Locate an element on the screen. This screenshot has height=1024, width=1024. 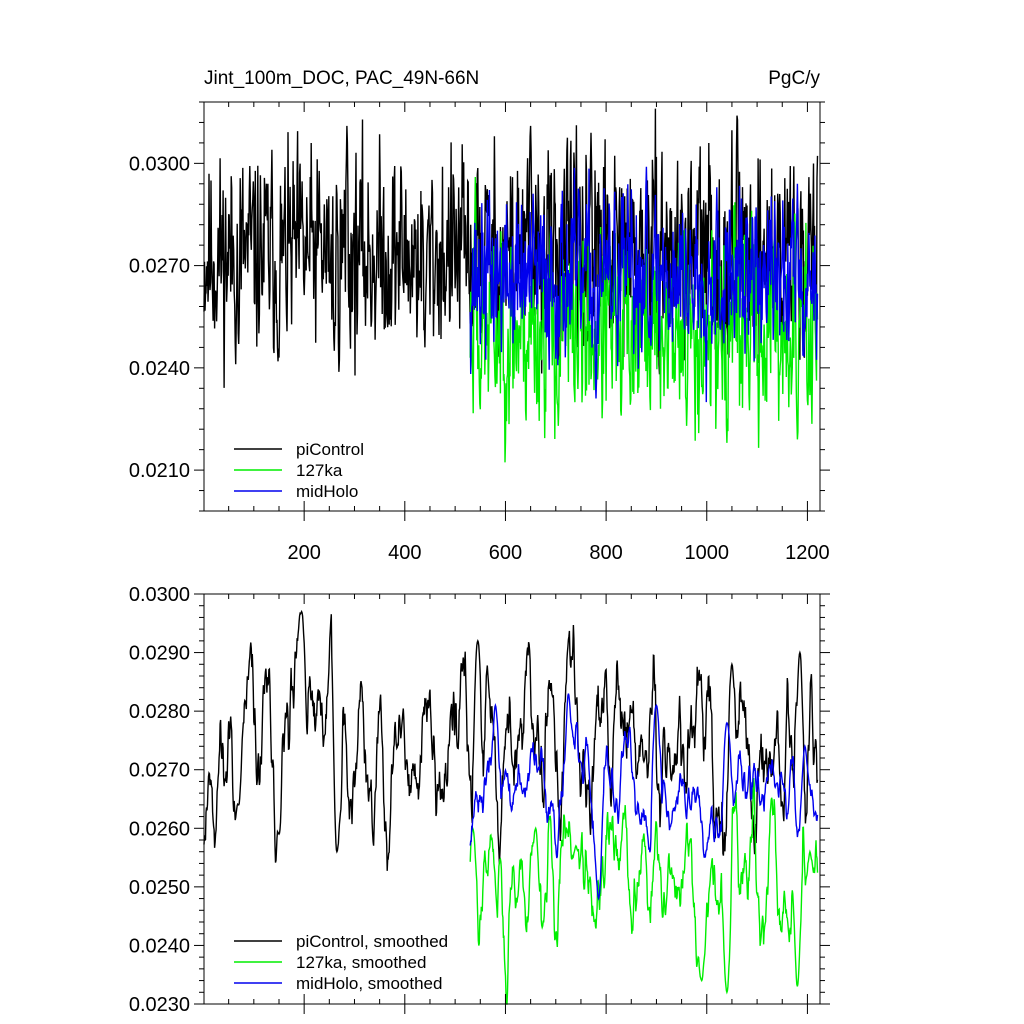
x-tick-label: 800 is located at coordinates (605, 553).